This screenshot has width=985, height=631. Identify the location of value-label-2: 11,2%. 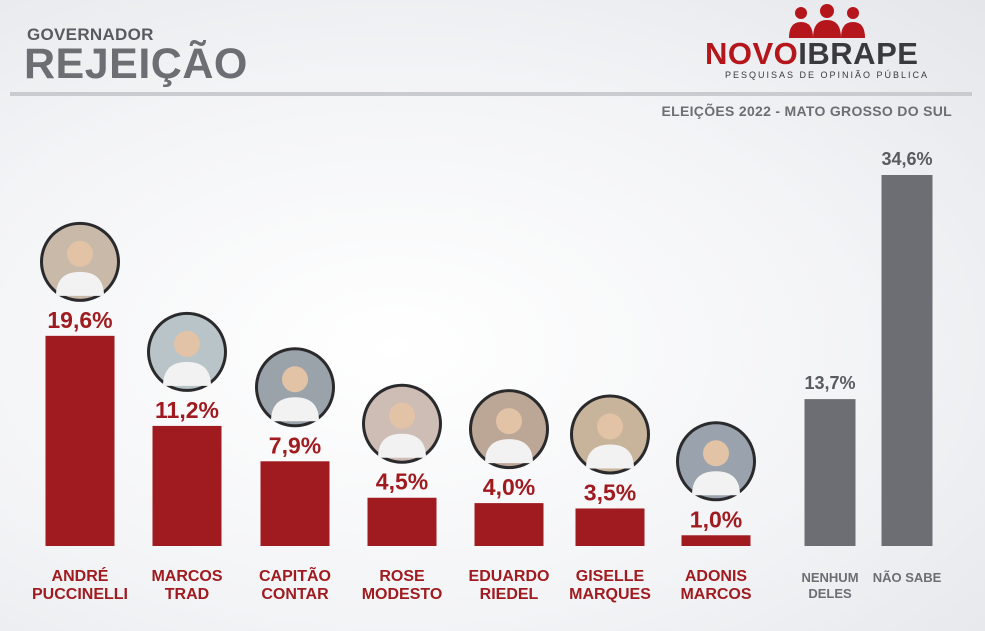
(187, 410).